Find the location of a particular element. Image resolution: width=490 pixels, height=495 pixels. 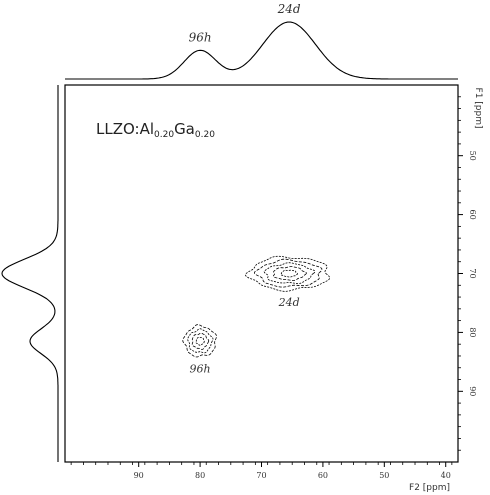

x-tick-label: 80 is located at coordinates (200, 475).